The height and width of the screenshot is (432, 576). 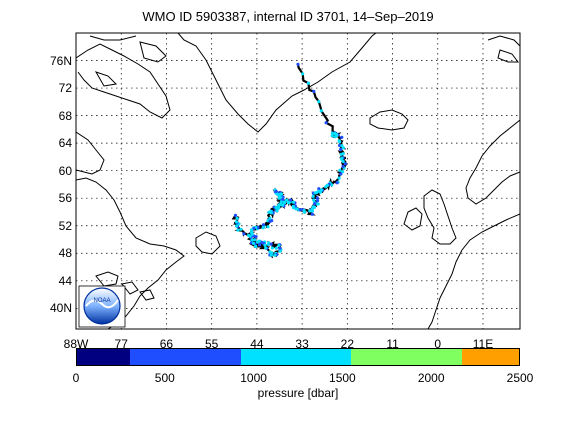 What do you see at coordinates (473, 271) in the screenshot?
I see `coastline-europe` at bounding box center [473, 271].